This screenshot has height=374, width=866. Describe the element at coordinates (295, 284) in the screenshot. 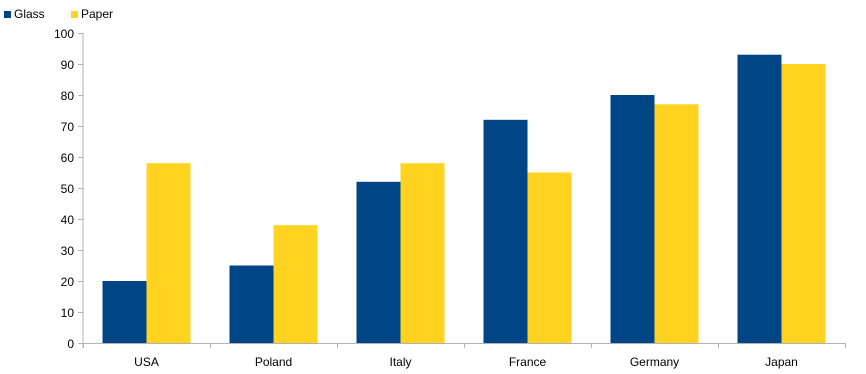

I see `bar-paper-poland` at that location.